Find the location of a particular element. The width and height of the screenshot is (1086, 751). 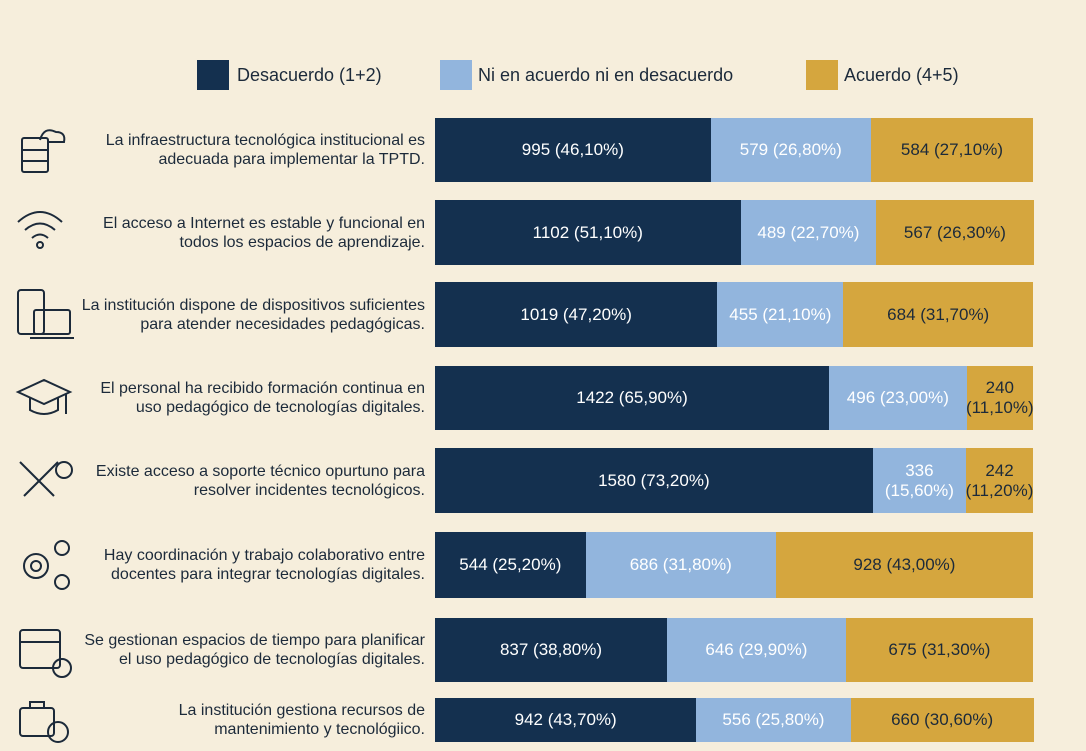

value-label: 496 (23,00%) is located at coordinates (897, 397).